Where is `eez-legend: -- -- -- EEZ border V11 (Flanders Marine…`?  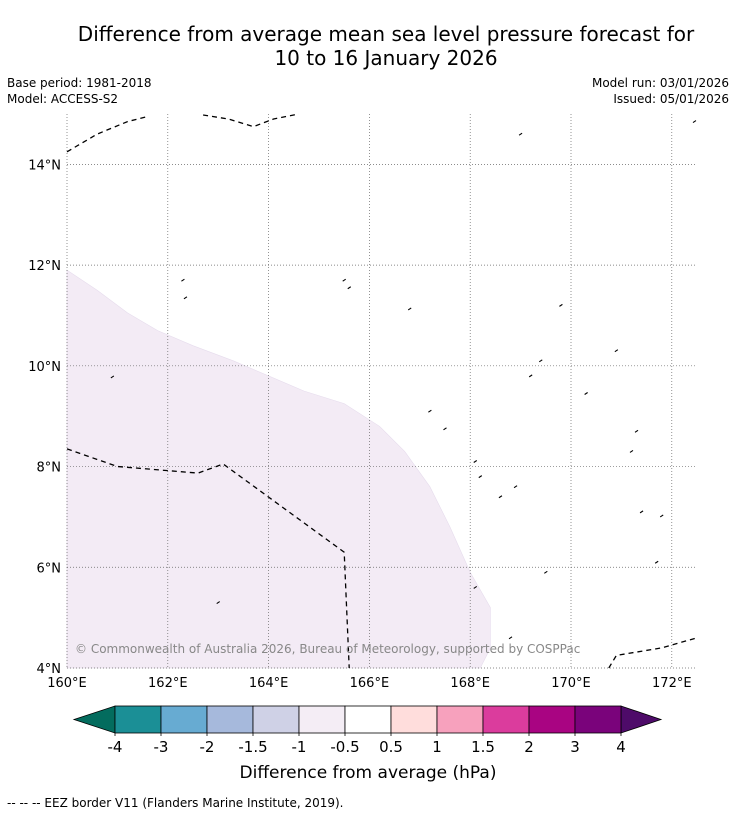 eez-legend: -- -- -- EEZ border V11 (Flanders Marine… is located at coordinates (175, 803).